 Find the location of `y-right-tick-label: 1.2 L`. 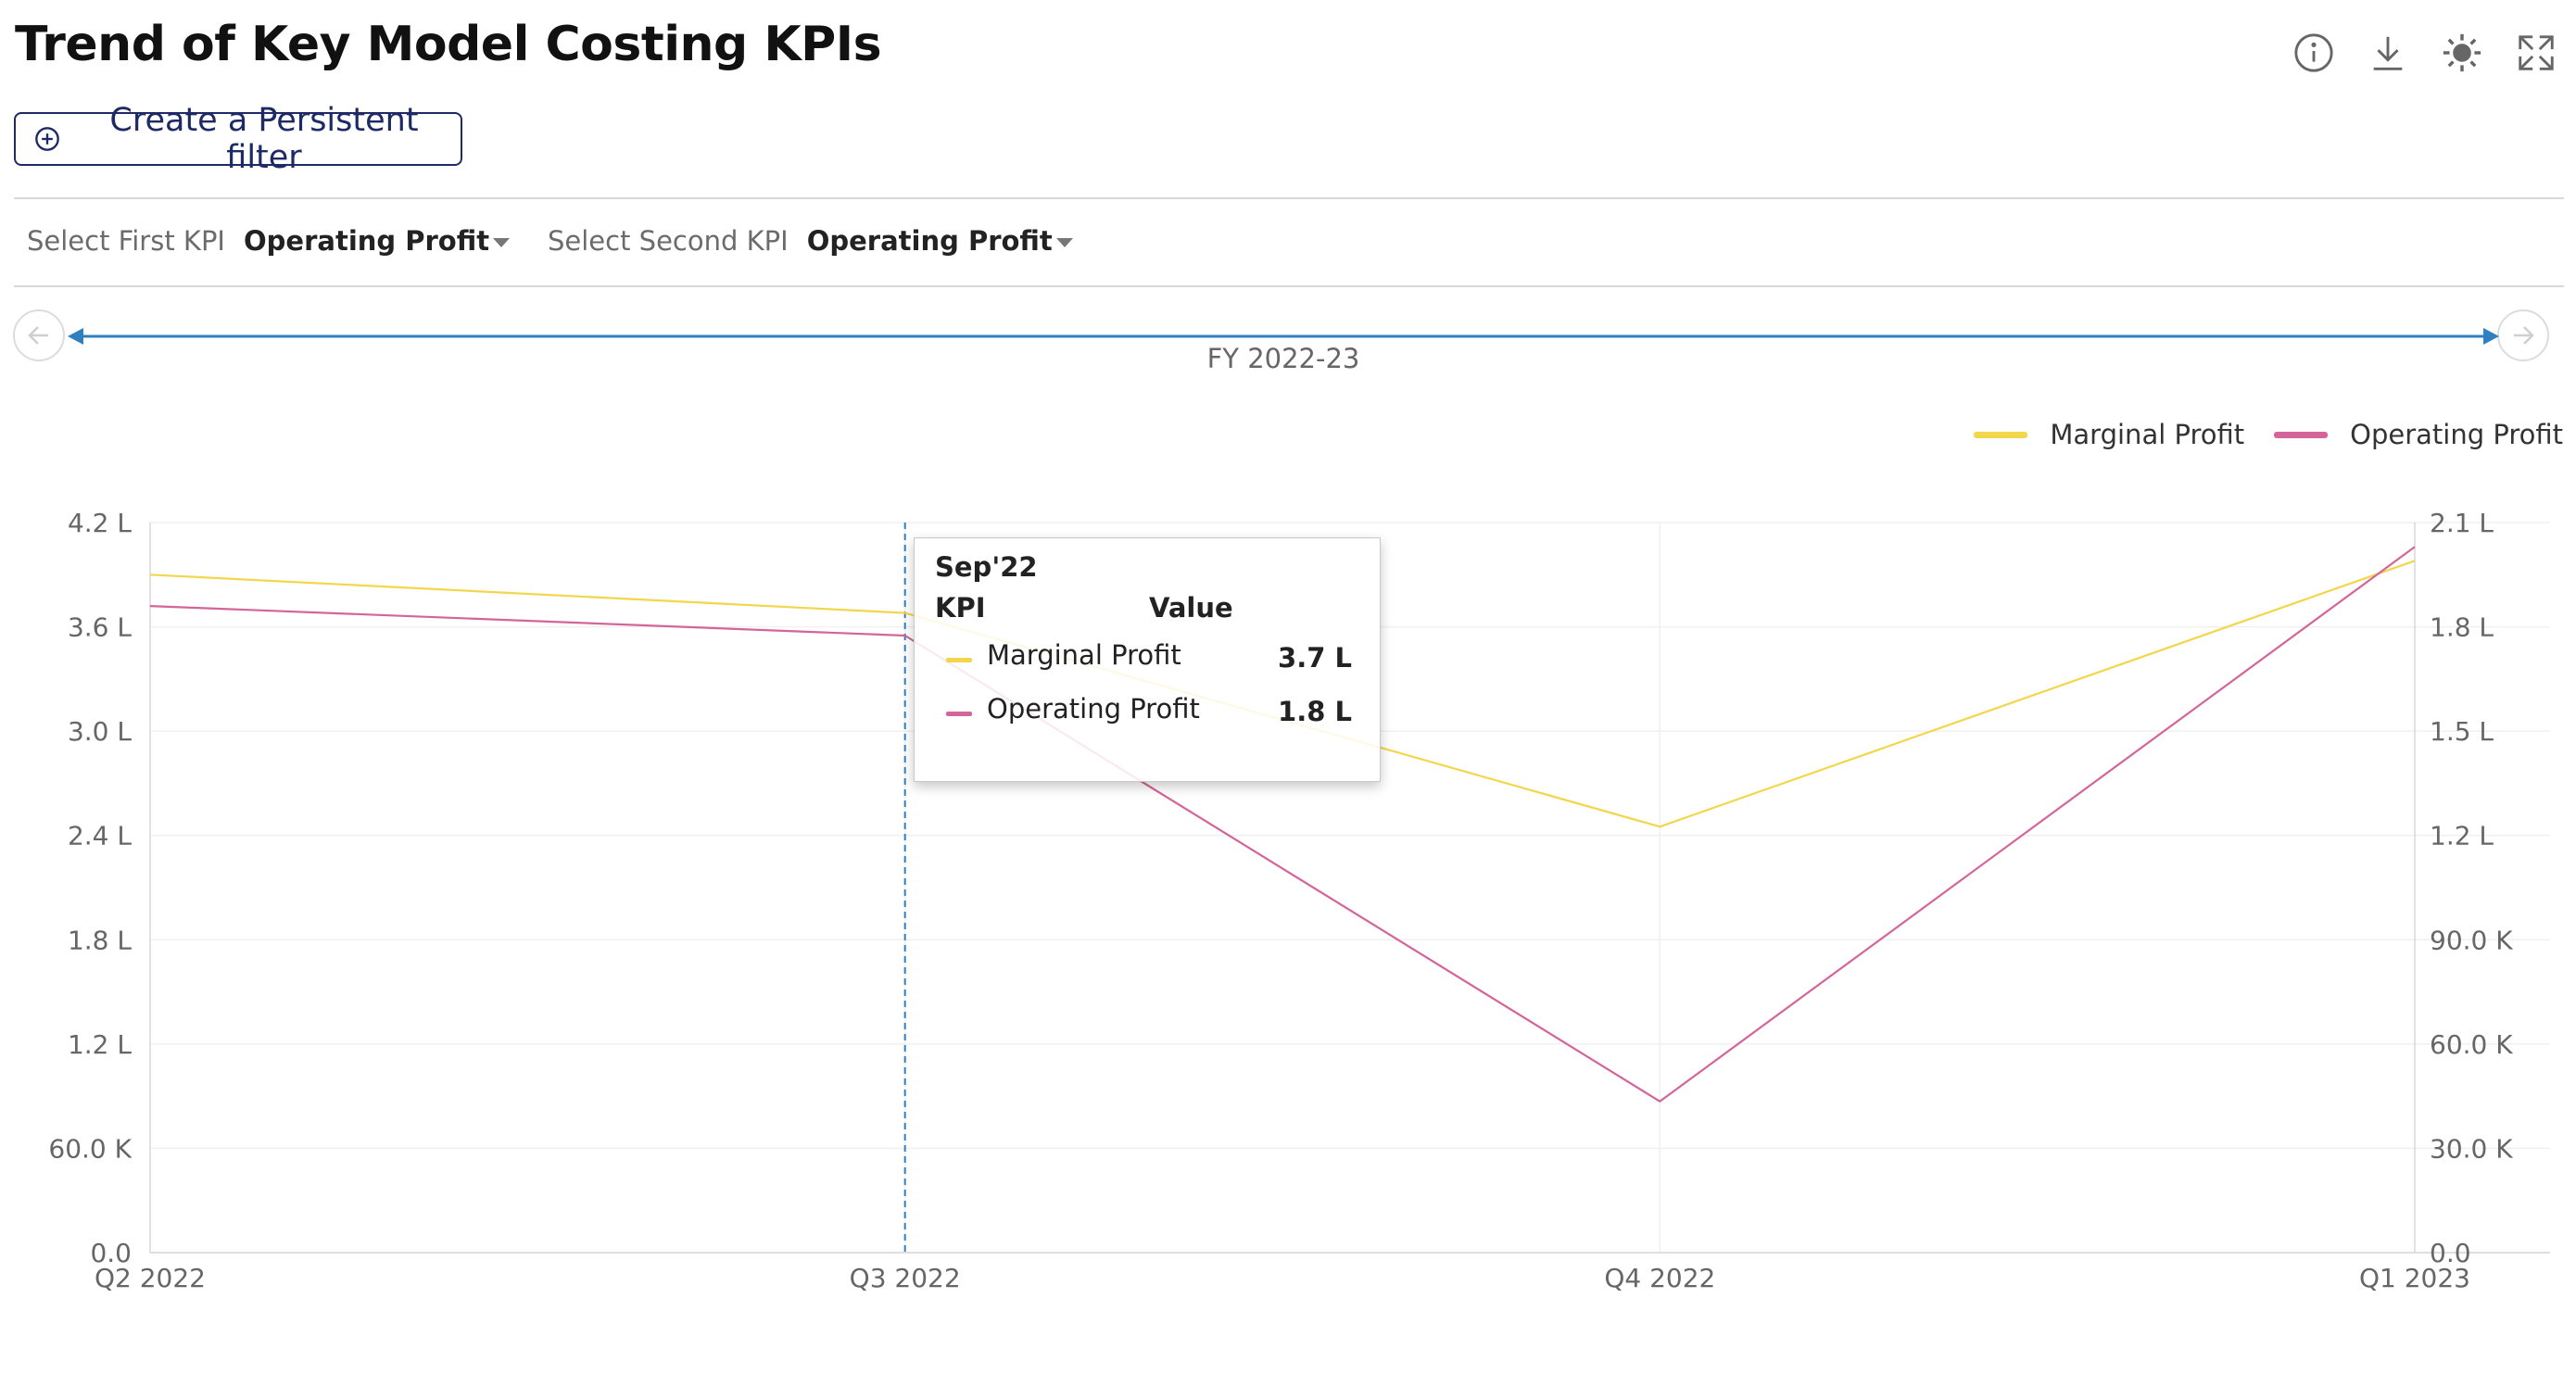

y-right-tick-label: 1.2 L is located at coordinates (2462, 836).